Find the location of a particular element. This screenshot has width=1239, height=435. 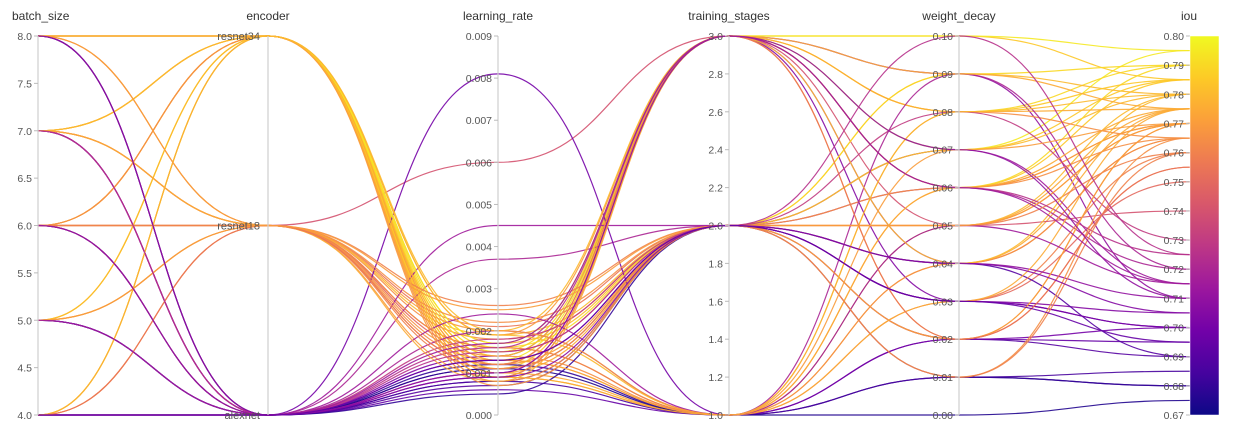

batch_size-tick-label: 6.0 is located at coordinates (24, 227).